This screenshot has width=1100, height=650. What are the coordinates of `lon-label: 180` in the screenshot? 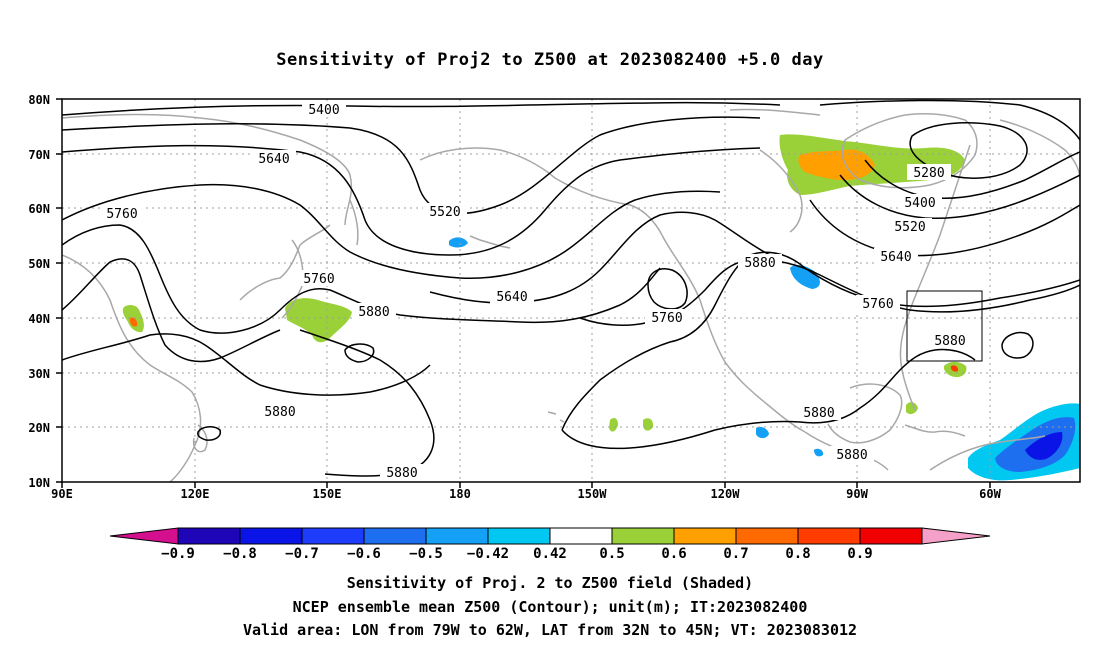 It's located at (460, 494).